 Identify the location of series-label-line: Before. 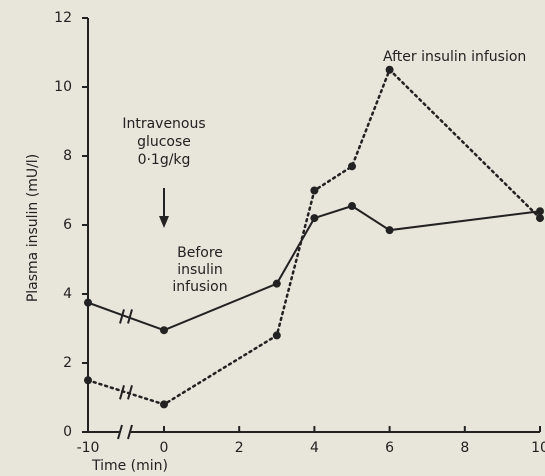
(200, 253).